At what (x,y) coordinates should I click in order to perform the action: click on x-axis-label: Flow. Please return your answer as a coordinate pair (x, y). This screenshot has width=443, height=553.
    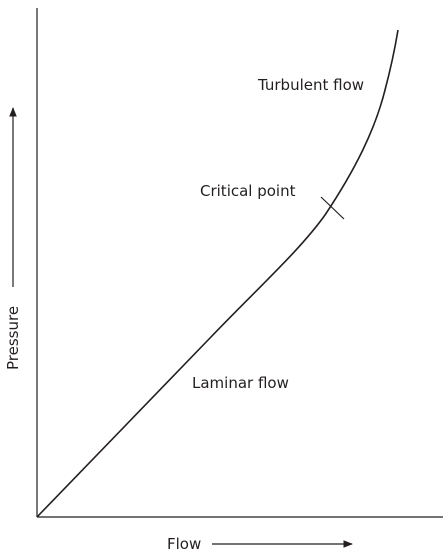
    Looking at the image, I should click on (184, 544).